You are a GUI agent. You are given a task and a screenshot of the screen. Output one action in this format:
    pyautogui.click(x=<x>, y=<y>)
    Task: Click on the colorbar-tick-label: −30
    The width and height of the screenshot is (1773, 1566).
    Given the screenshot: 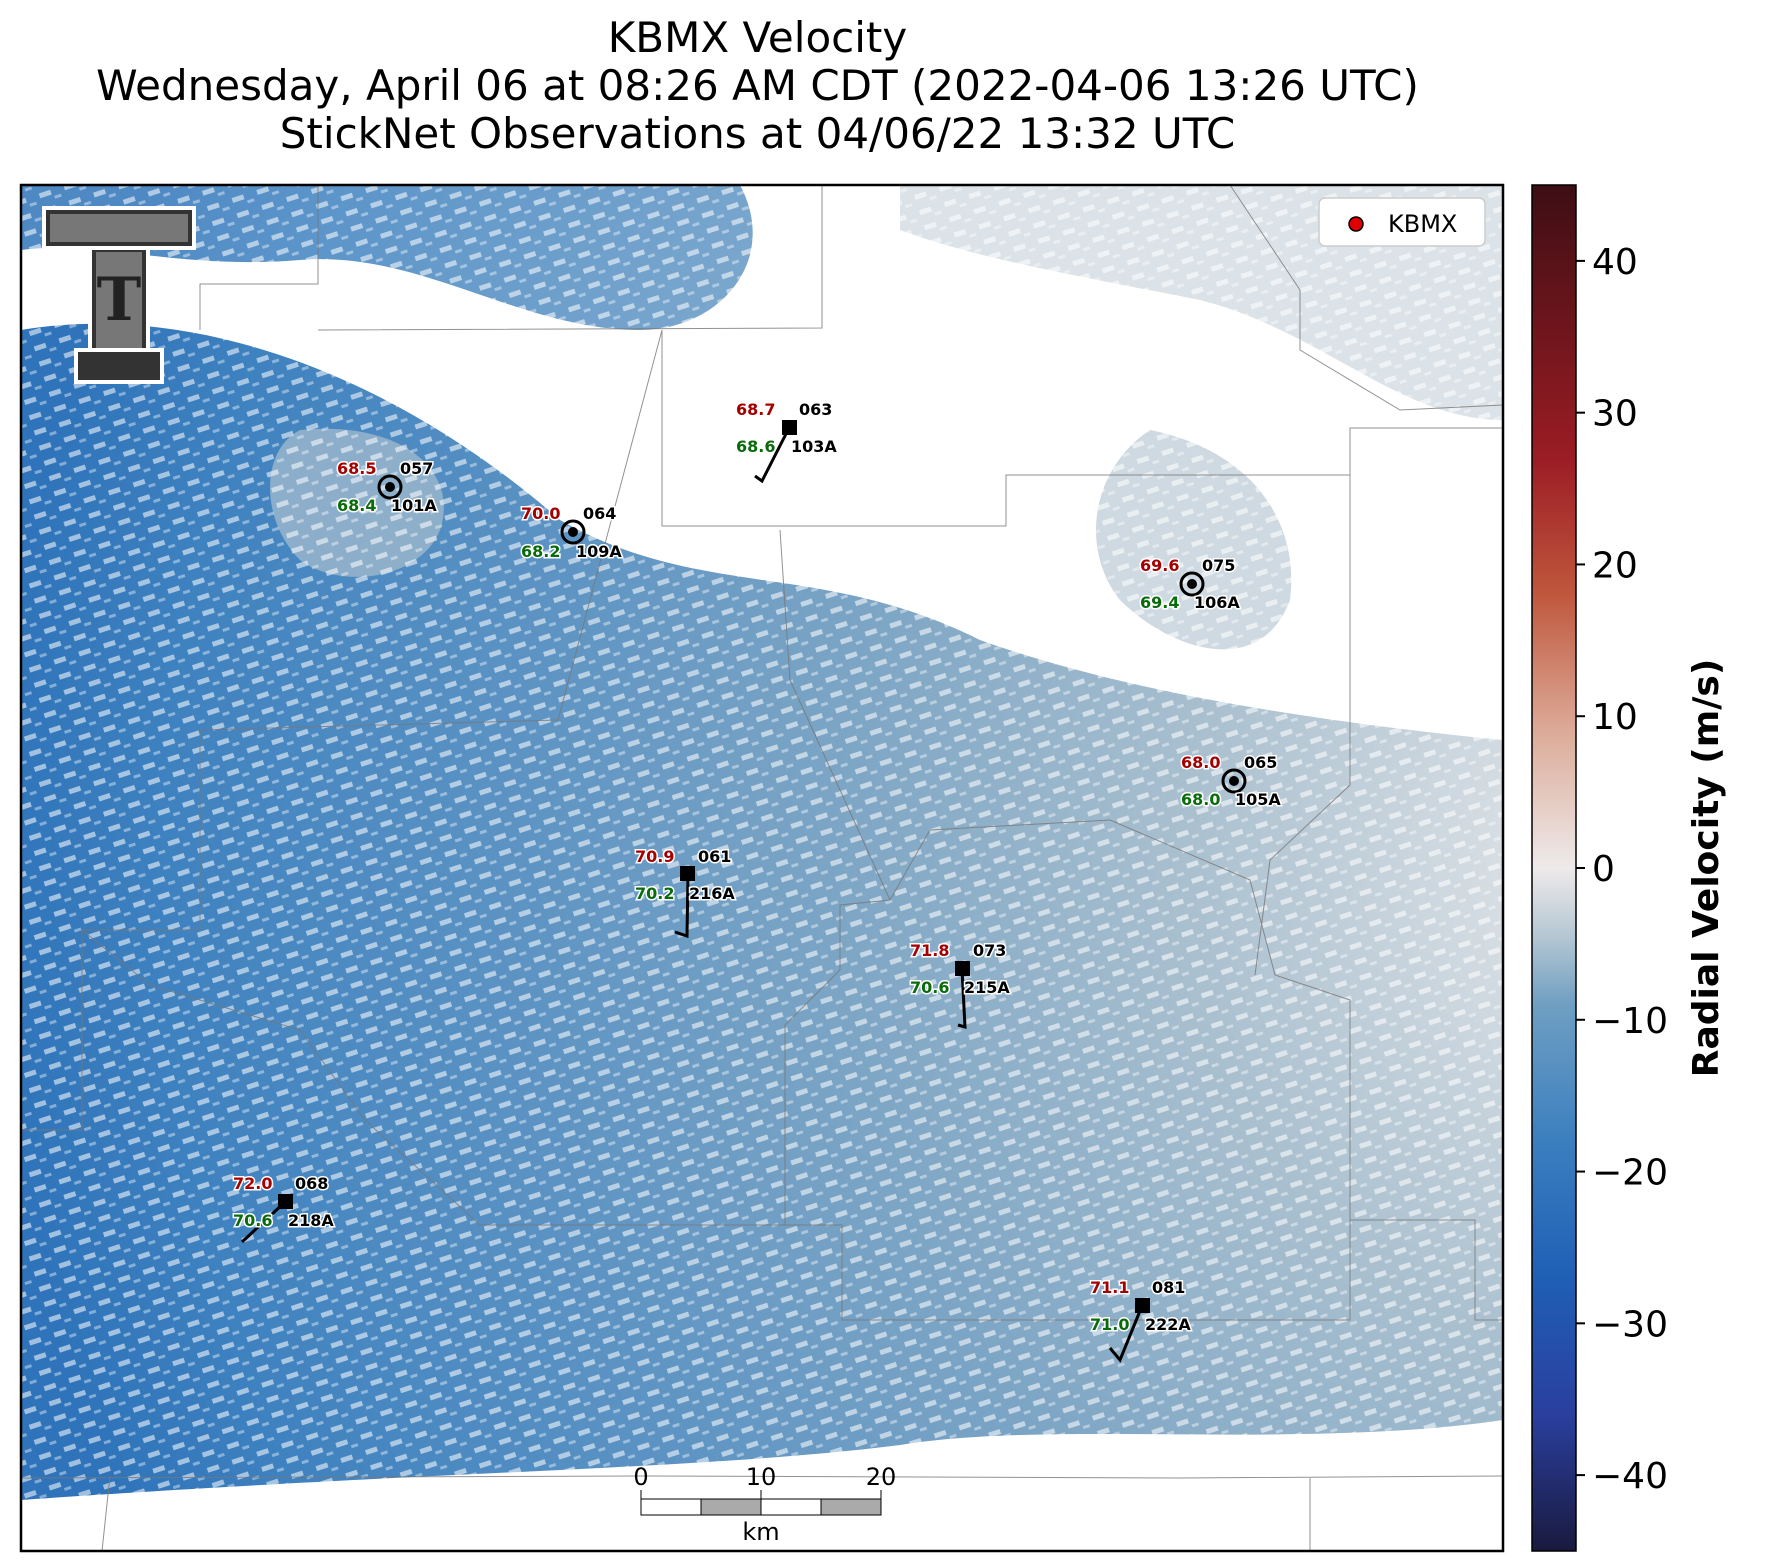 What is the action you would take?
    pyautogui.click(x=1630, y=1324)
    